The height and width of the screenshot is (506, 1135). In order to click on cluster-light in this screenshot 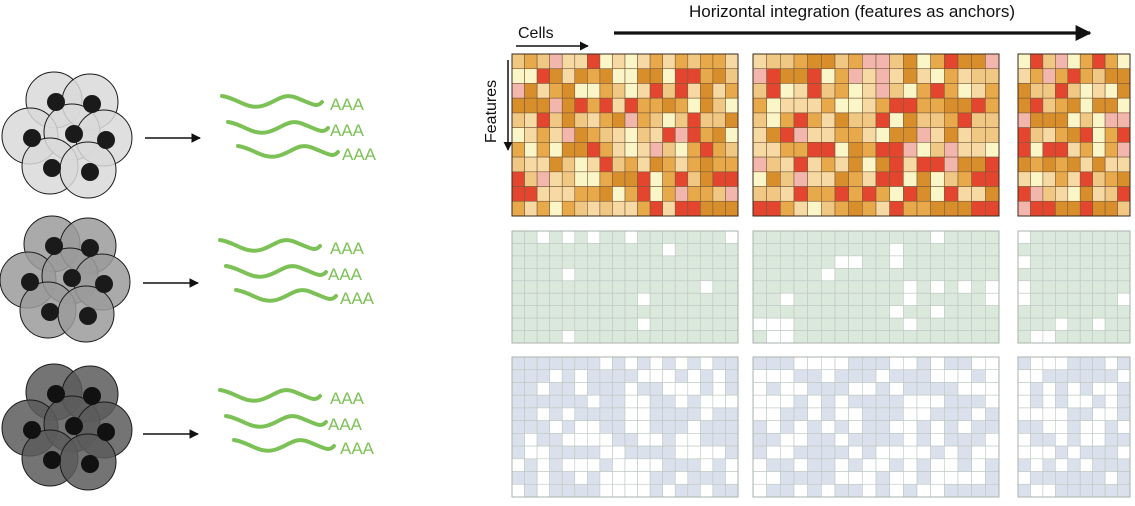, I will do `click(67, 135)`.